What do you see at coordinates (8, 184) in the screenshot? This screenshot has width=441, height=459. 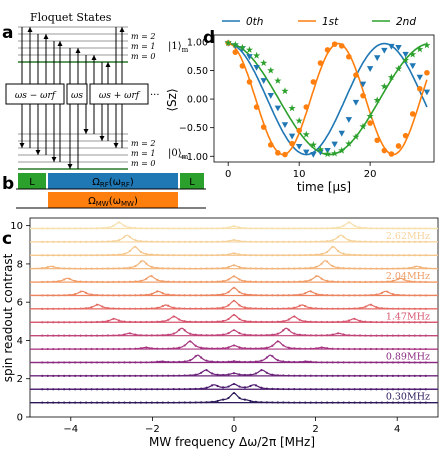 I see `panel-b-letter: b` at bounding box center [8, 184].